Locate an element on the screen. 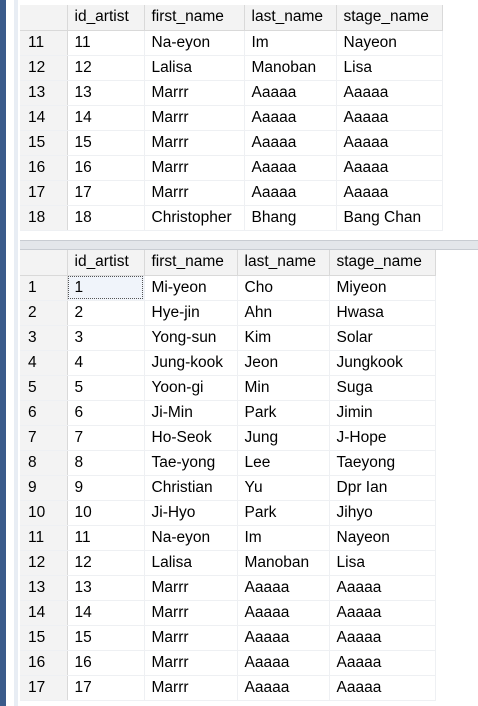  table-row: 17 17 Marrr Aaaaa Aaaaa is located at coordinates (228, 688).